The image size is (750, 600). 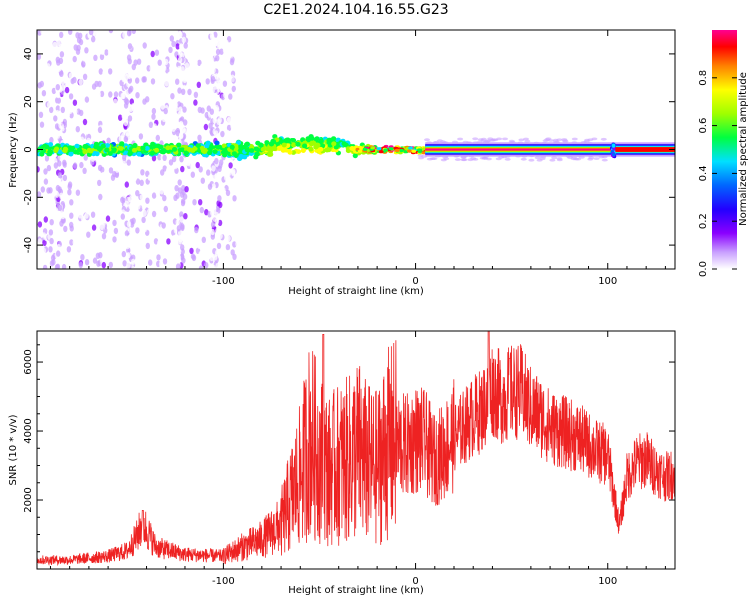 I want to click on colorbar-ticks: 0.0 0.2 0.4 0.6 0.8, so click(x=717, y=173).